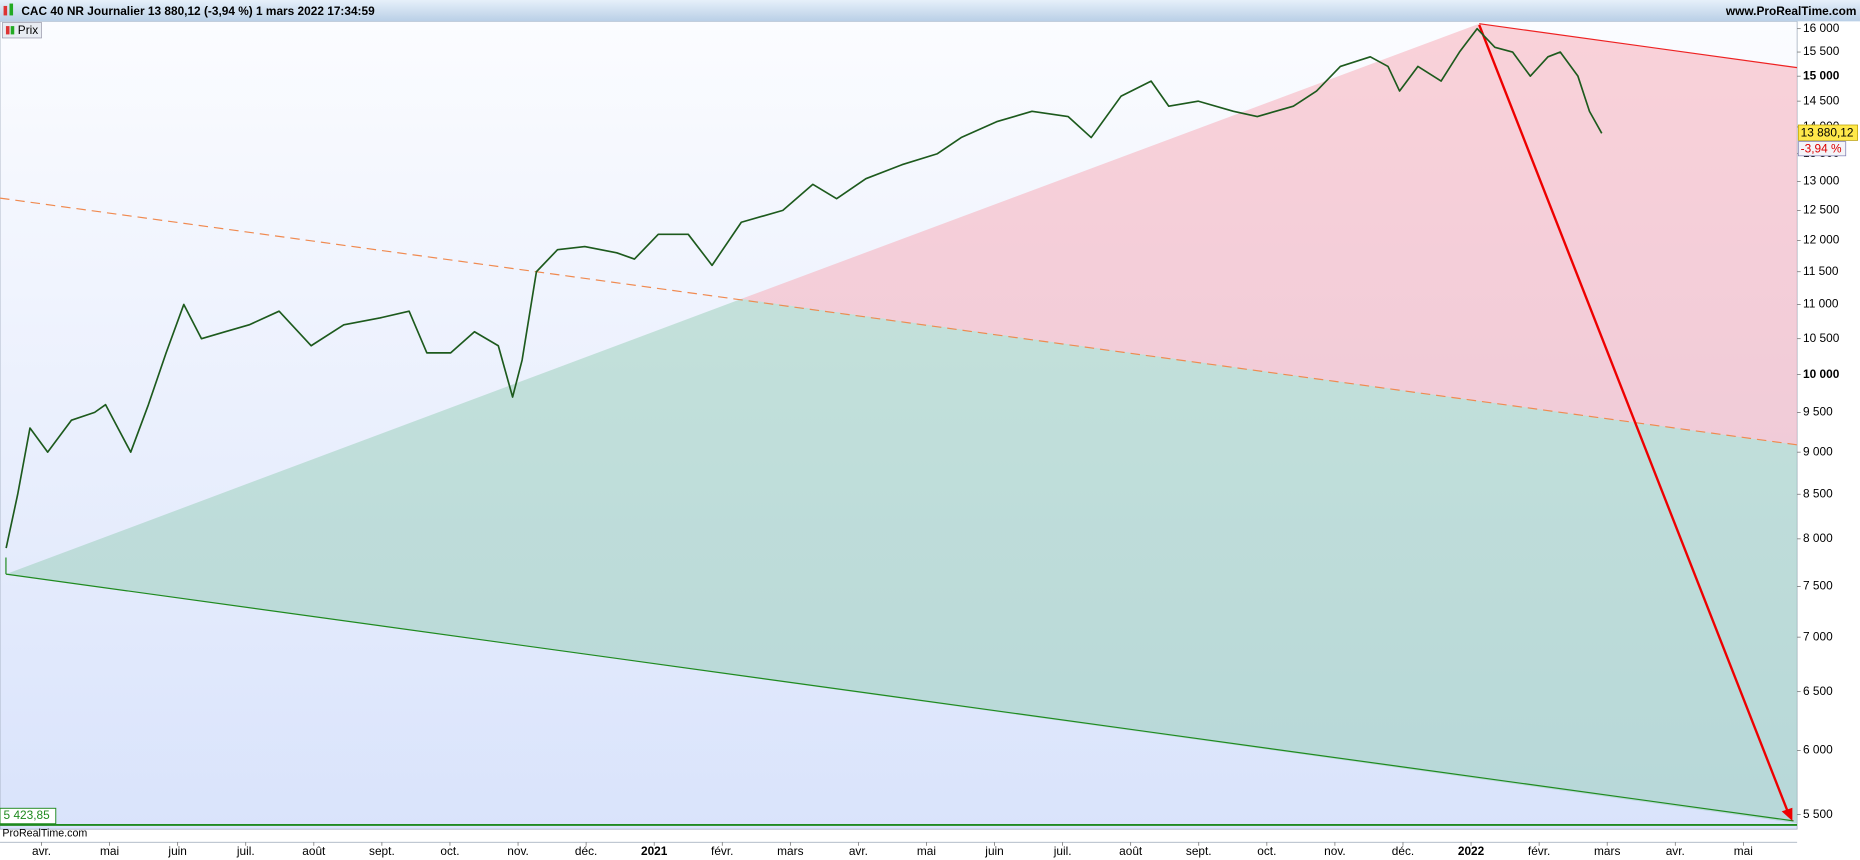 The width and height of the screenshot is (1860, 860). I want to click on price-tag-label: 13 880,12, so click(1827, 132).